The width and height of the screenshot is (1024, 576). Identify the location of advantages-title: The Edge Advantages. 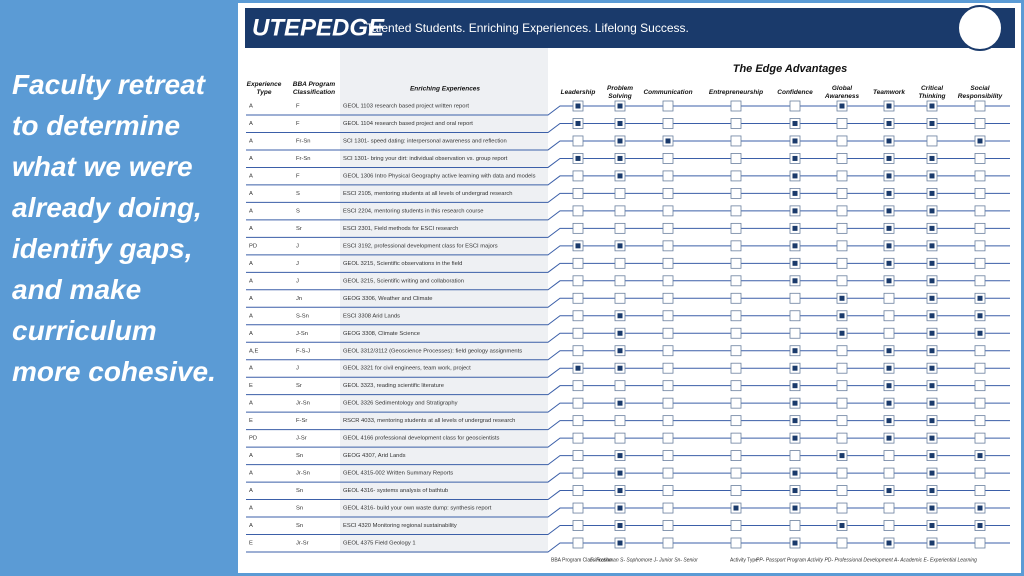
(790, 69).